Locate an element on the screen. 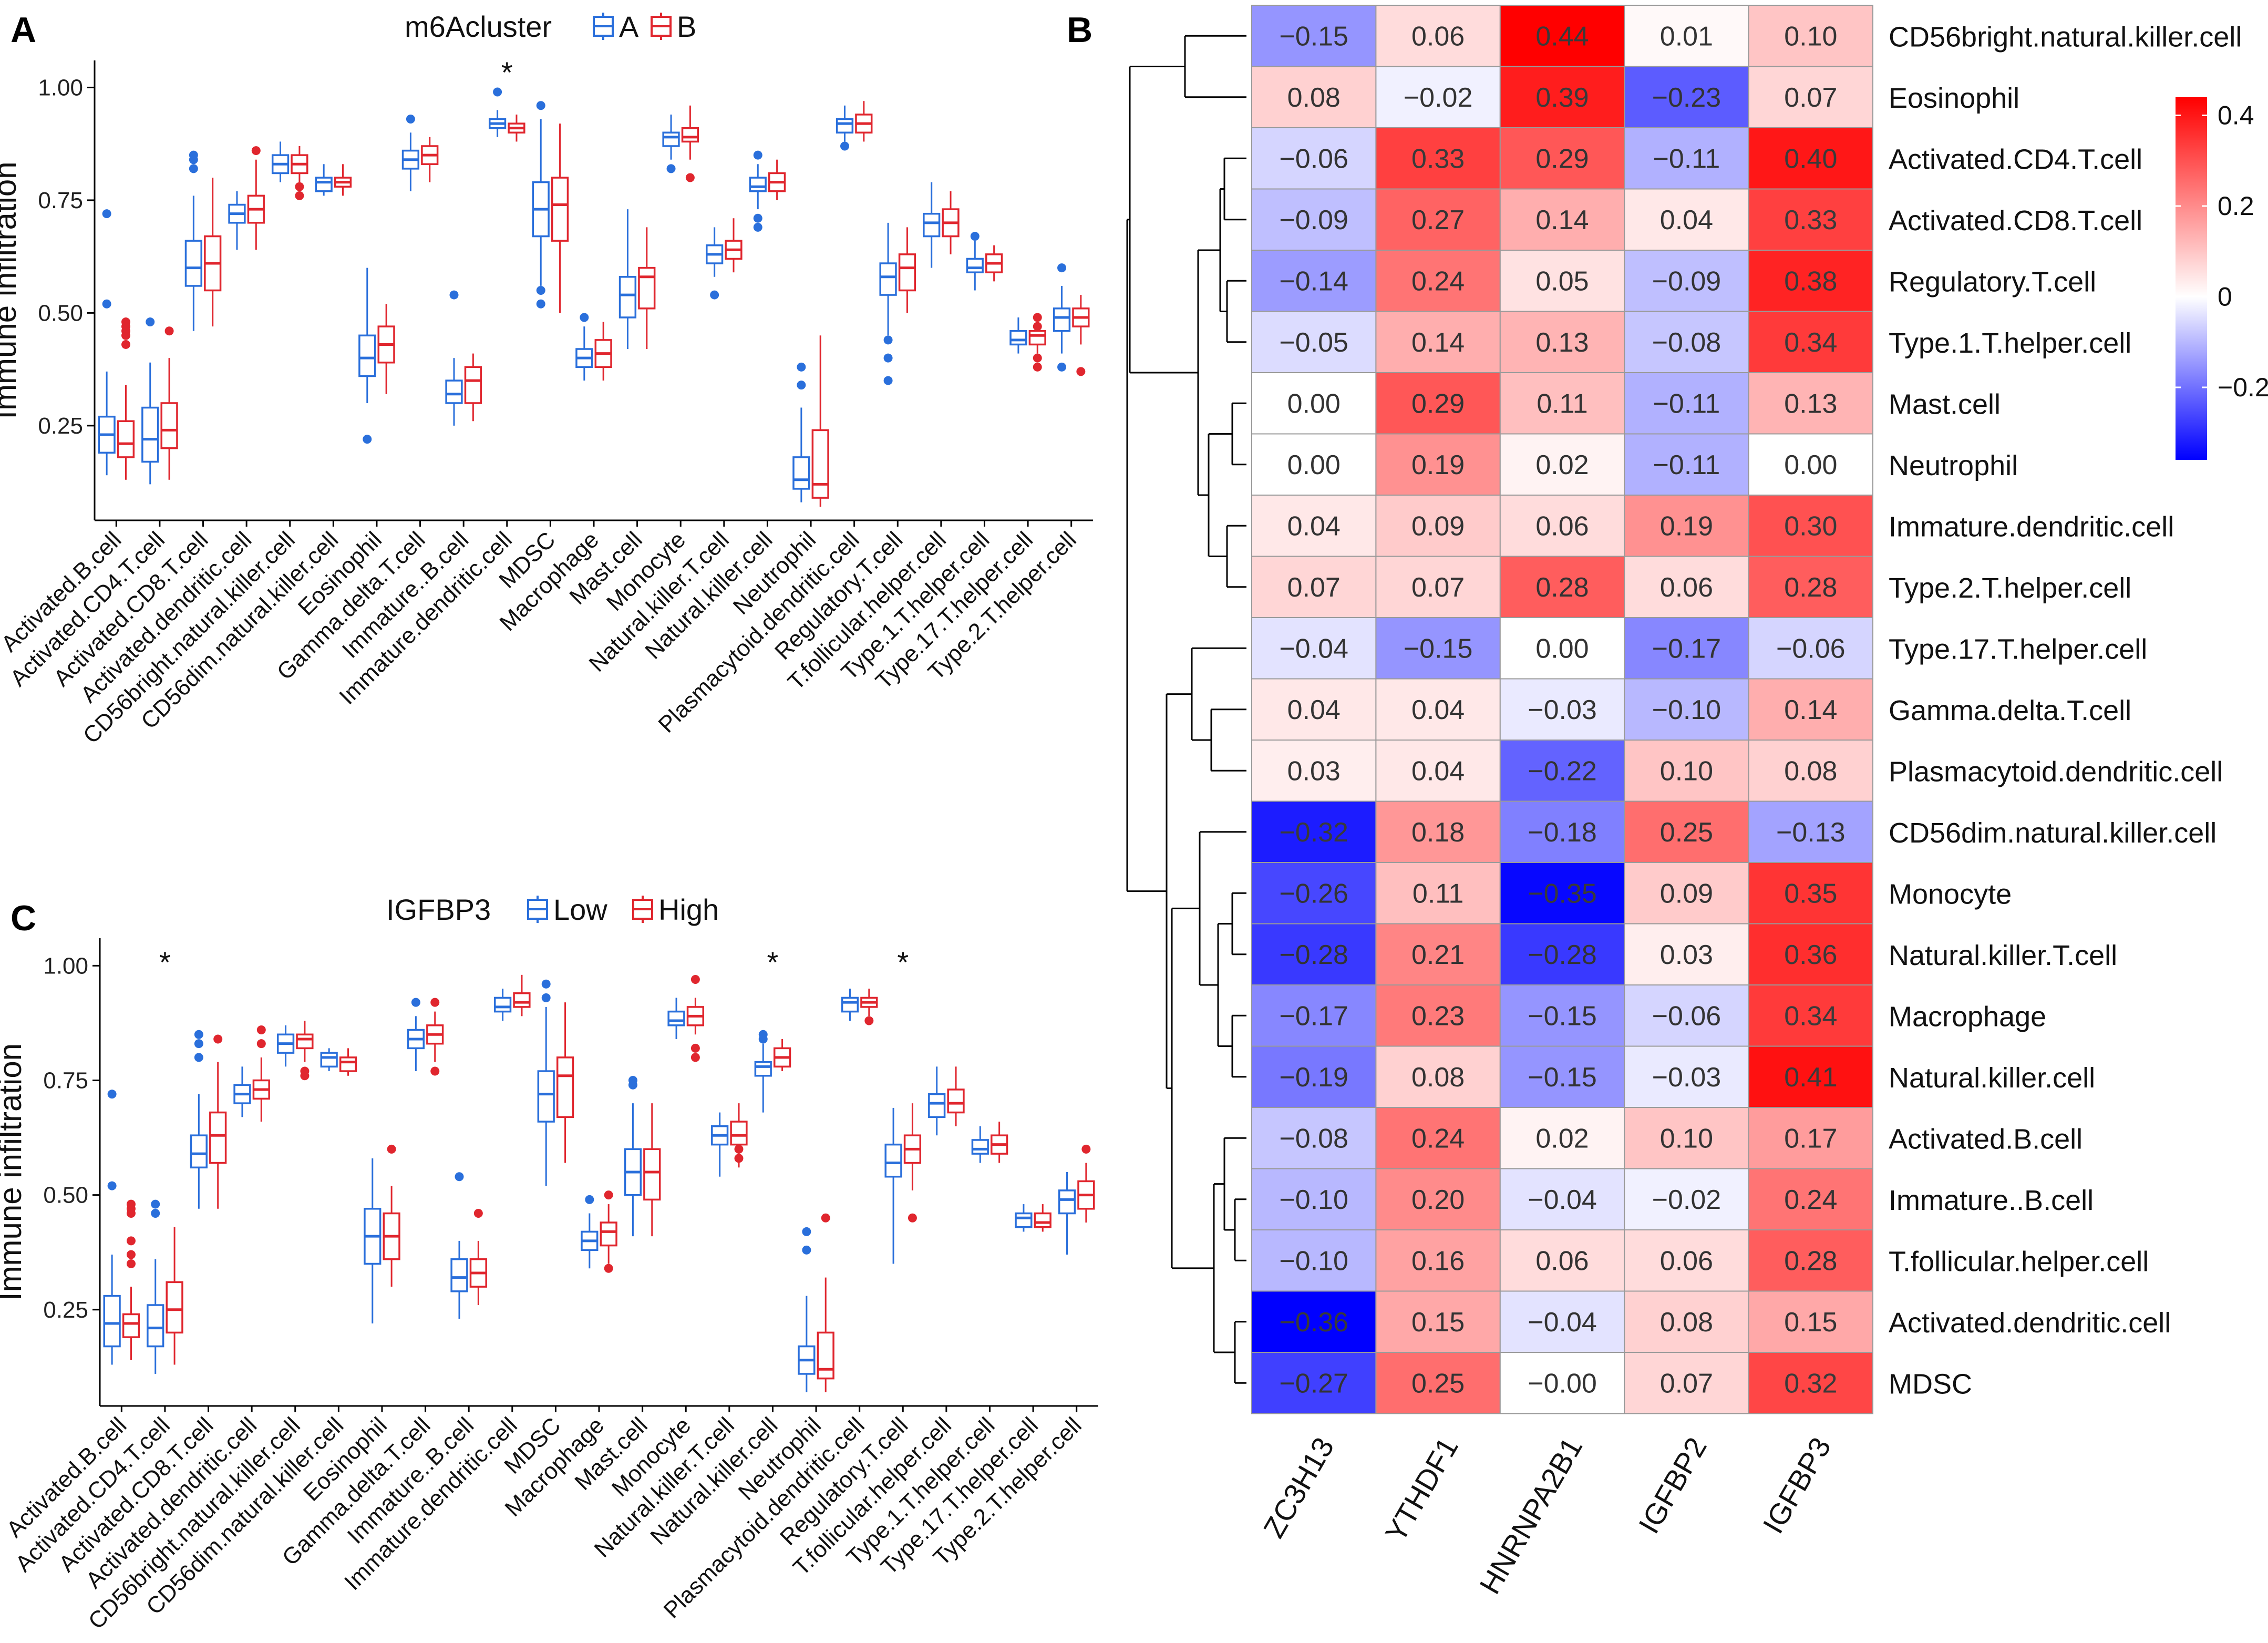 This screenshot has width=2268, height=1643. heatmap-cell: −0.19 is located at coordinates (1314, 1076).